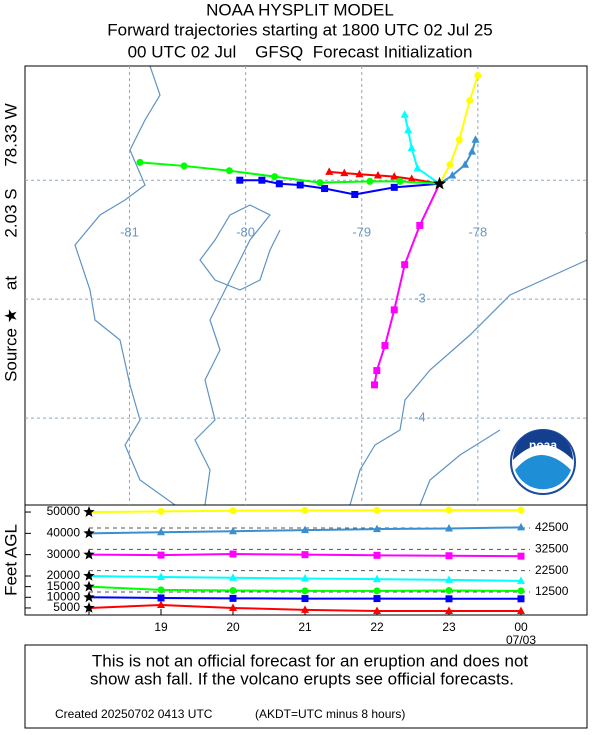 Image resolution: width=599 pixels, height=735 pixels. What do you see at coordinates (64, 554) in the screenshot?
I see `y-tick-label: 30000` at bounding box center [64, 554].